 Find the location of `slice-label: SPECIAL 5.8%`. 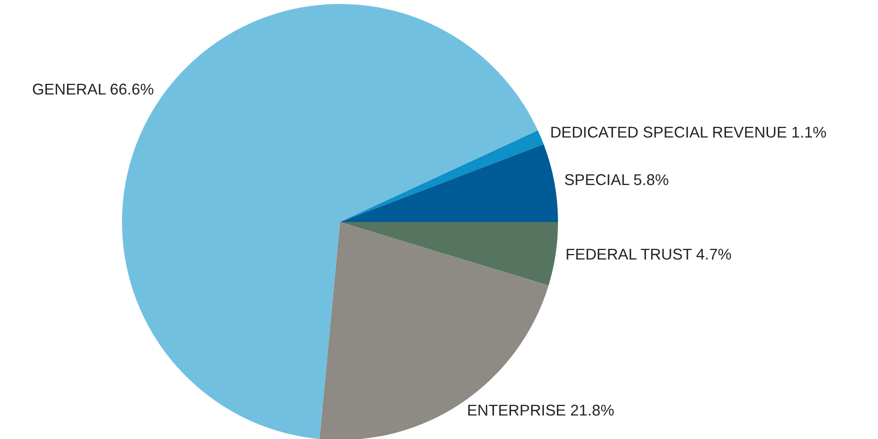

slice-label: SPECIAL 5.8% is located at coordinates (616, 180).